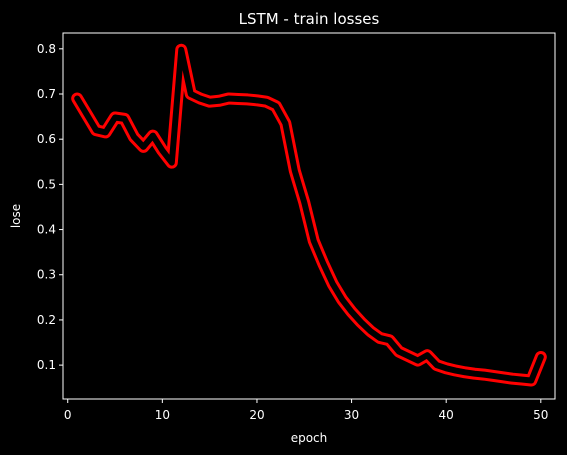 The image size is (567, 455). What do you see at coordinates (46, 49) in the screenshot?
I see `y-tick-label: 0.8` at bounding box center [46, 49].